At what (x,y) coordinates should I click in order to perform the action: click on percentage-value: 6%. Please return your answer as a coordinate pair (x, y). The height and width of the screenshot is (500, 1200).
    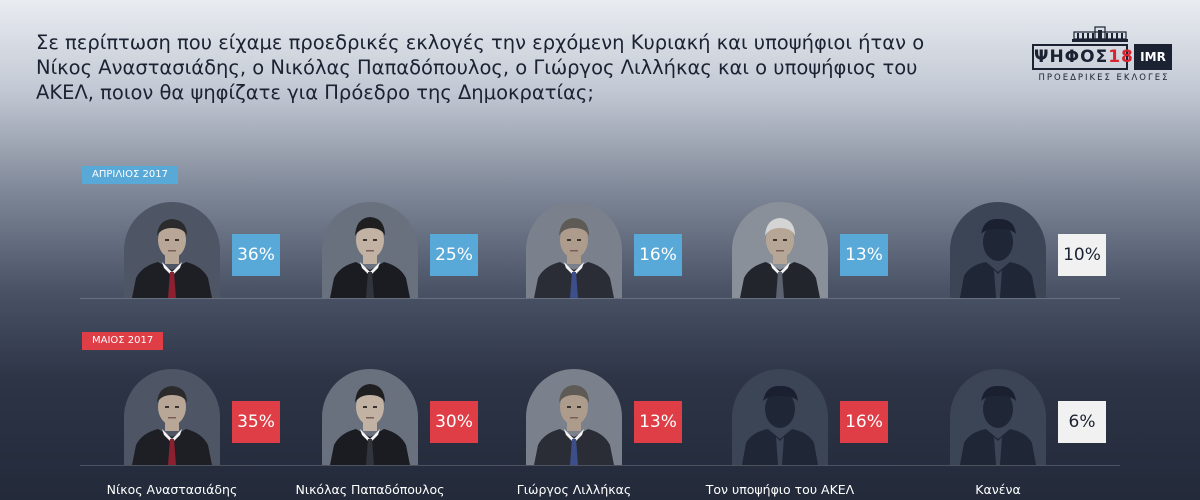
    Looking at the image, I should click on (1082, 422).